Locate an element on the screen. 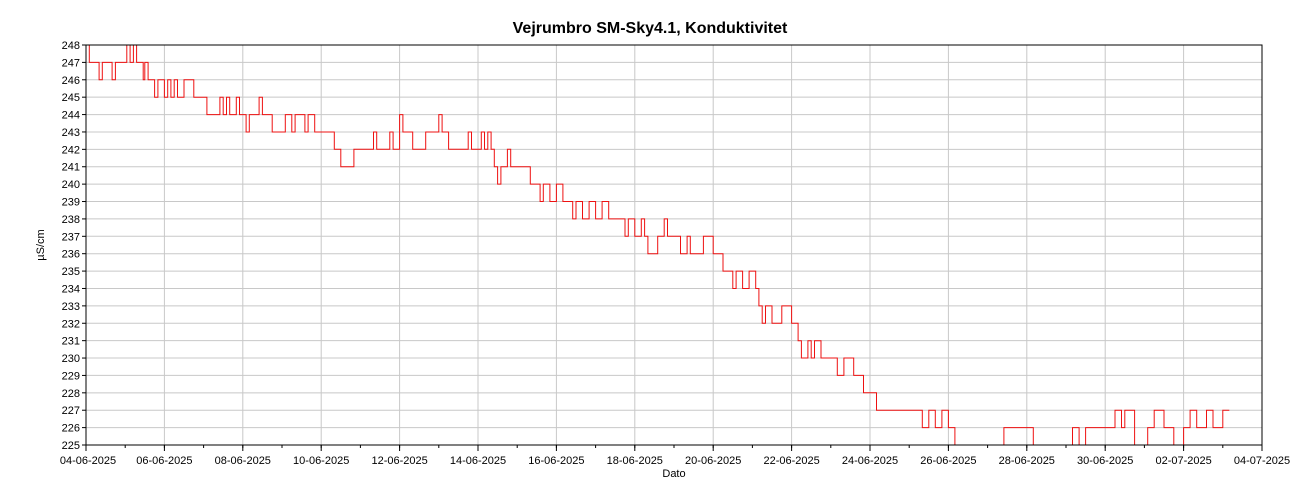  y-tick-label: 245 is located at coordinates (71, 98).